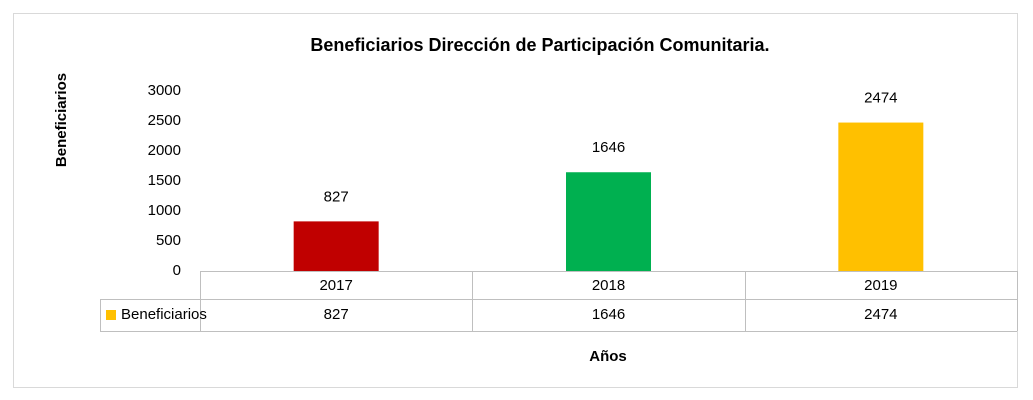 This screenshot has height=400, width=1033. What do you see at coordinates (608, 356) in the screenshot?
I see `x-axis-label: Años` at bounding box center [608, 356].